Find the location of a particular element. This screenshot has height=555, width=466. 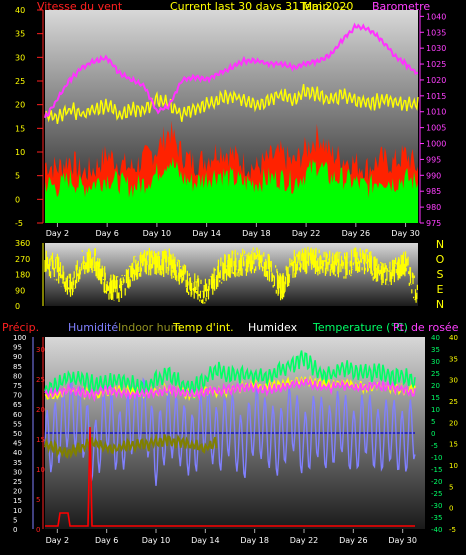

p3-date-tick: Day 14 is located at coordinates (205, 540).